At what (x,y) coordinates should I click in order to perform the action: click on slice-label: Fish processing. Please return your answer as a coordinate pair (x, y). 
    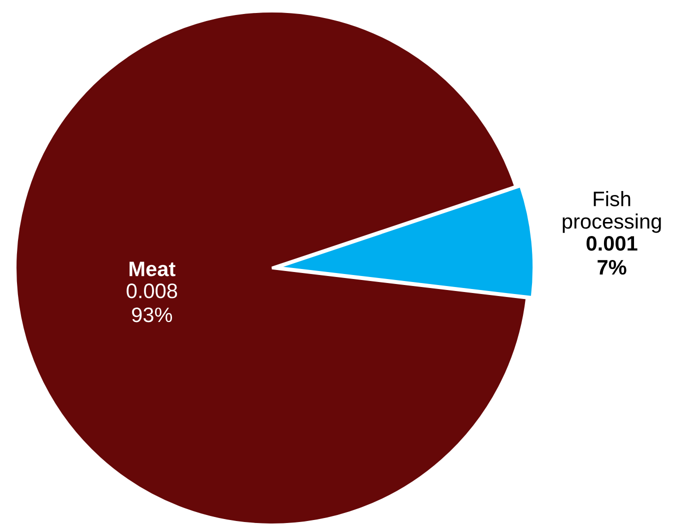
    Looking at the image, I should click on (611, 212).